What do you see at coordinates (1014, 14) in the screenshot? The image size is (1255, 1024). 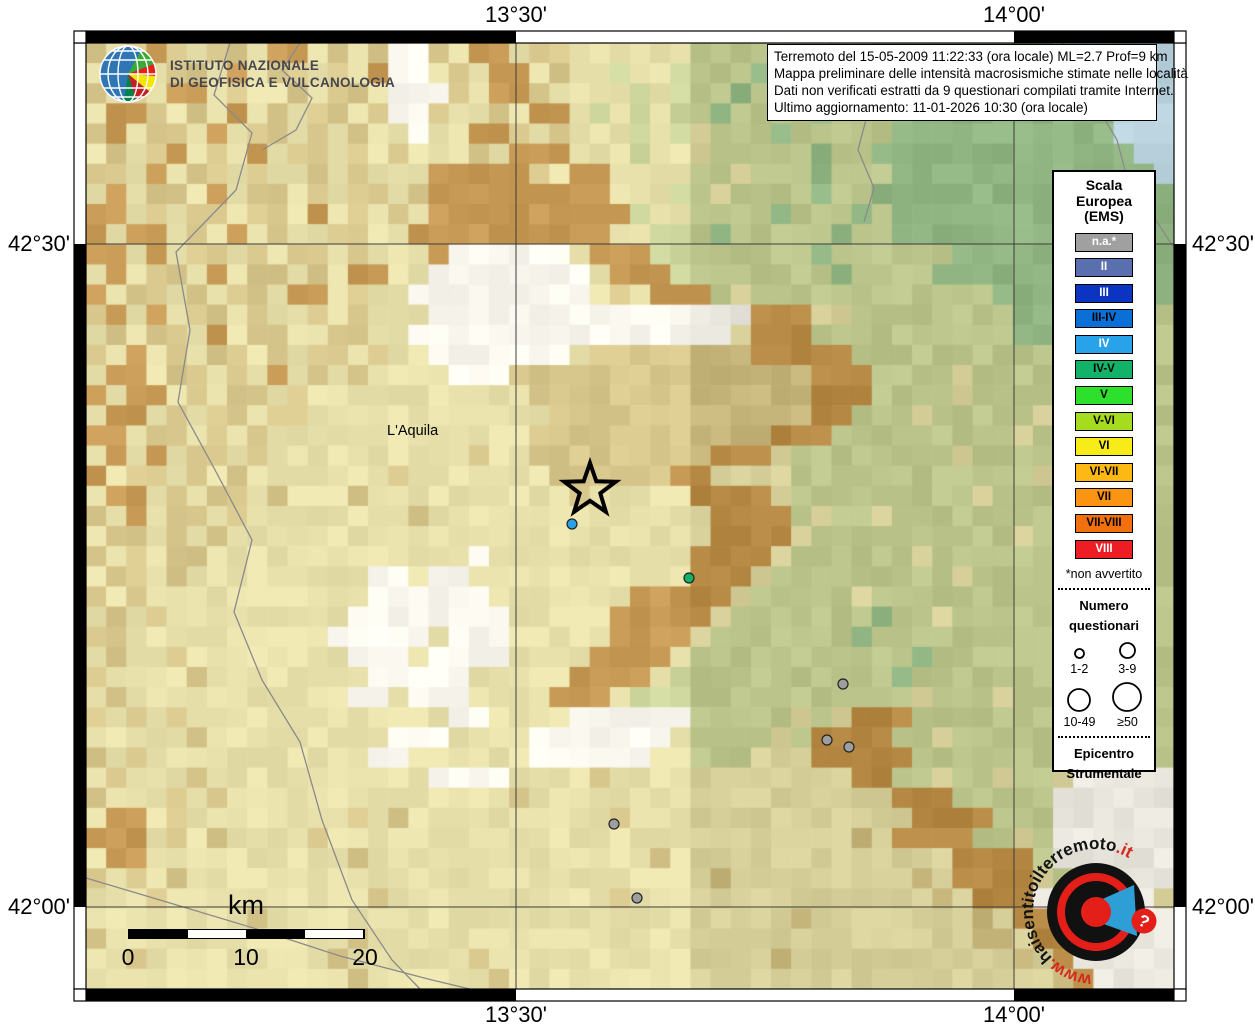 I see `axis-label-top: 14°00'` at bounding box center [1014, 14].